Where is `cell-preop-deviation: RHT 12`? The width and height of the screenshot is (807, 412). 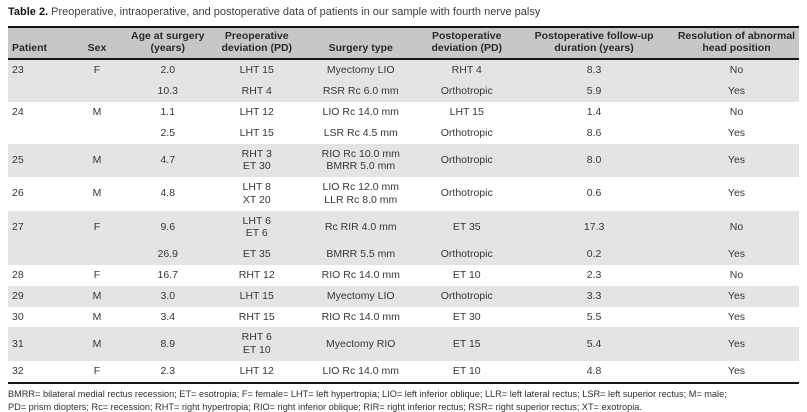 cell-preop-deviation: RHT 12 is located at coordinates (256, 275).